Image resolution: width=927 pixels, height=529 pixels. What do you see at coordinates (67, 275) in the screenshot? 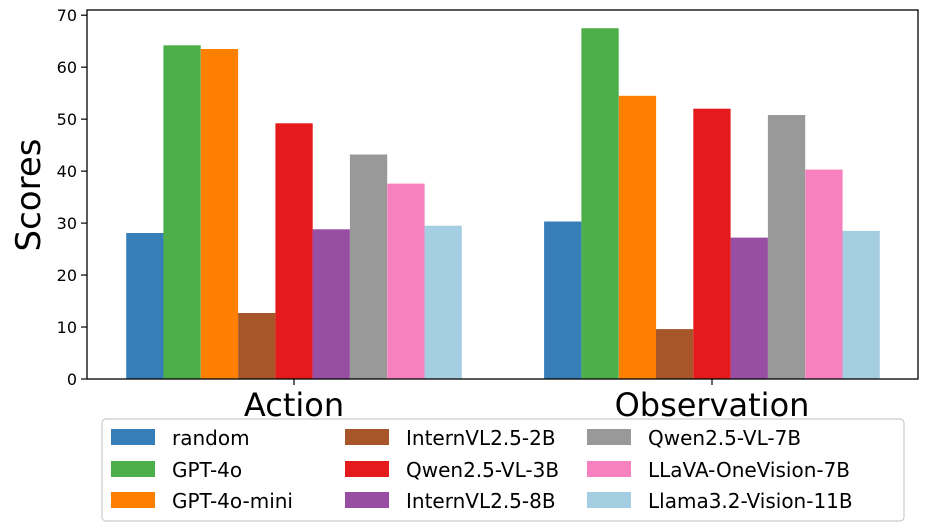
I see `y-tick-label: 20` at bounding box center [67, 275].